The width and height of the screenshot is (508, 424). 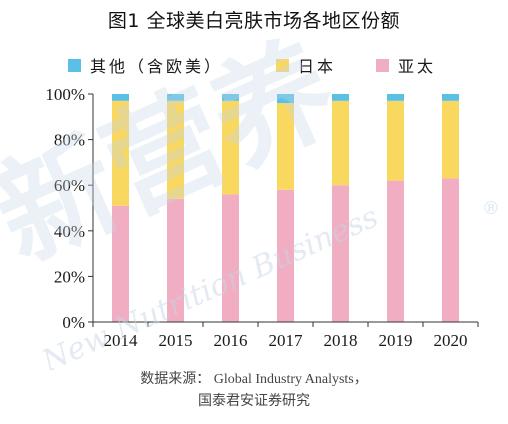 I want to click on bar-japan-2016, so click(x=230, y=147).